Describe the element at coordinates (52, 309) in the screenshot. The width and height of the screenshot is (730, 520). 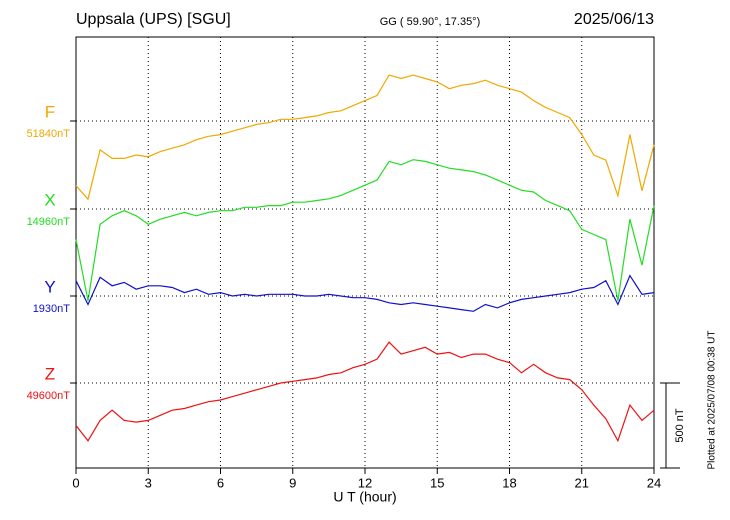
I see `baseline-label: 1930nT` at that location.